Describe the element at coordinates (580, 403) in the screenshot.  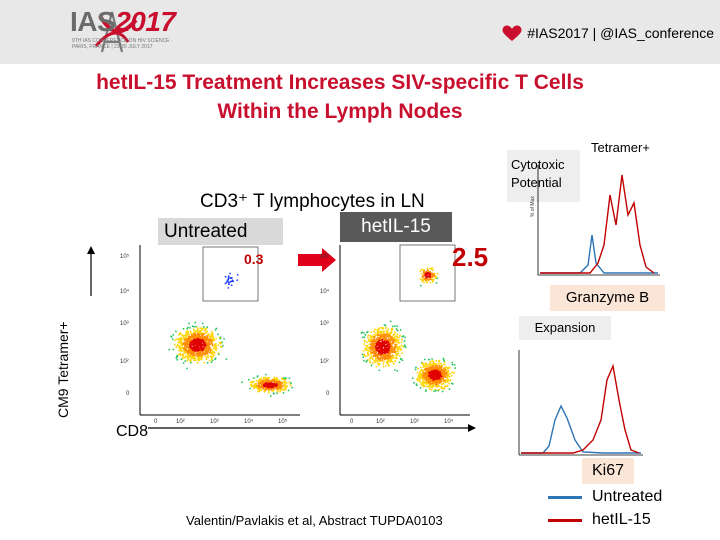
I see `ki67-histogram` at that location.